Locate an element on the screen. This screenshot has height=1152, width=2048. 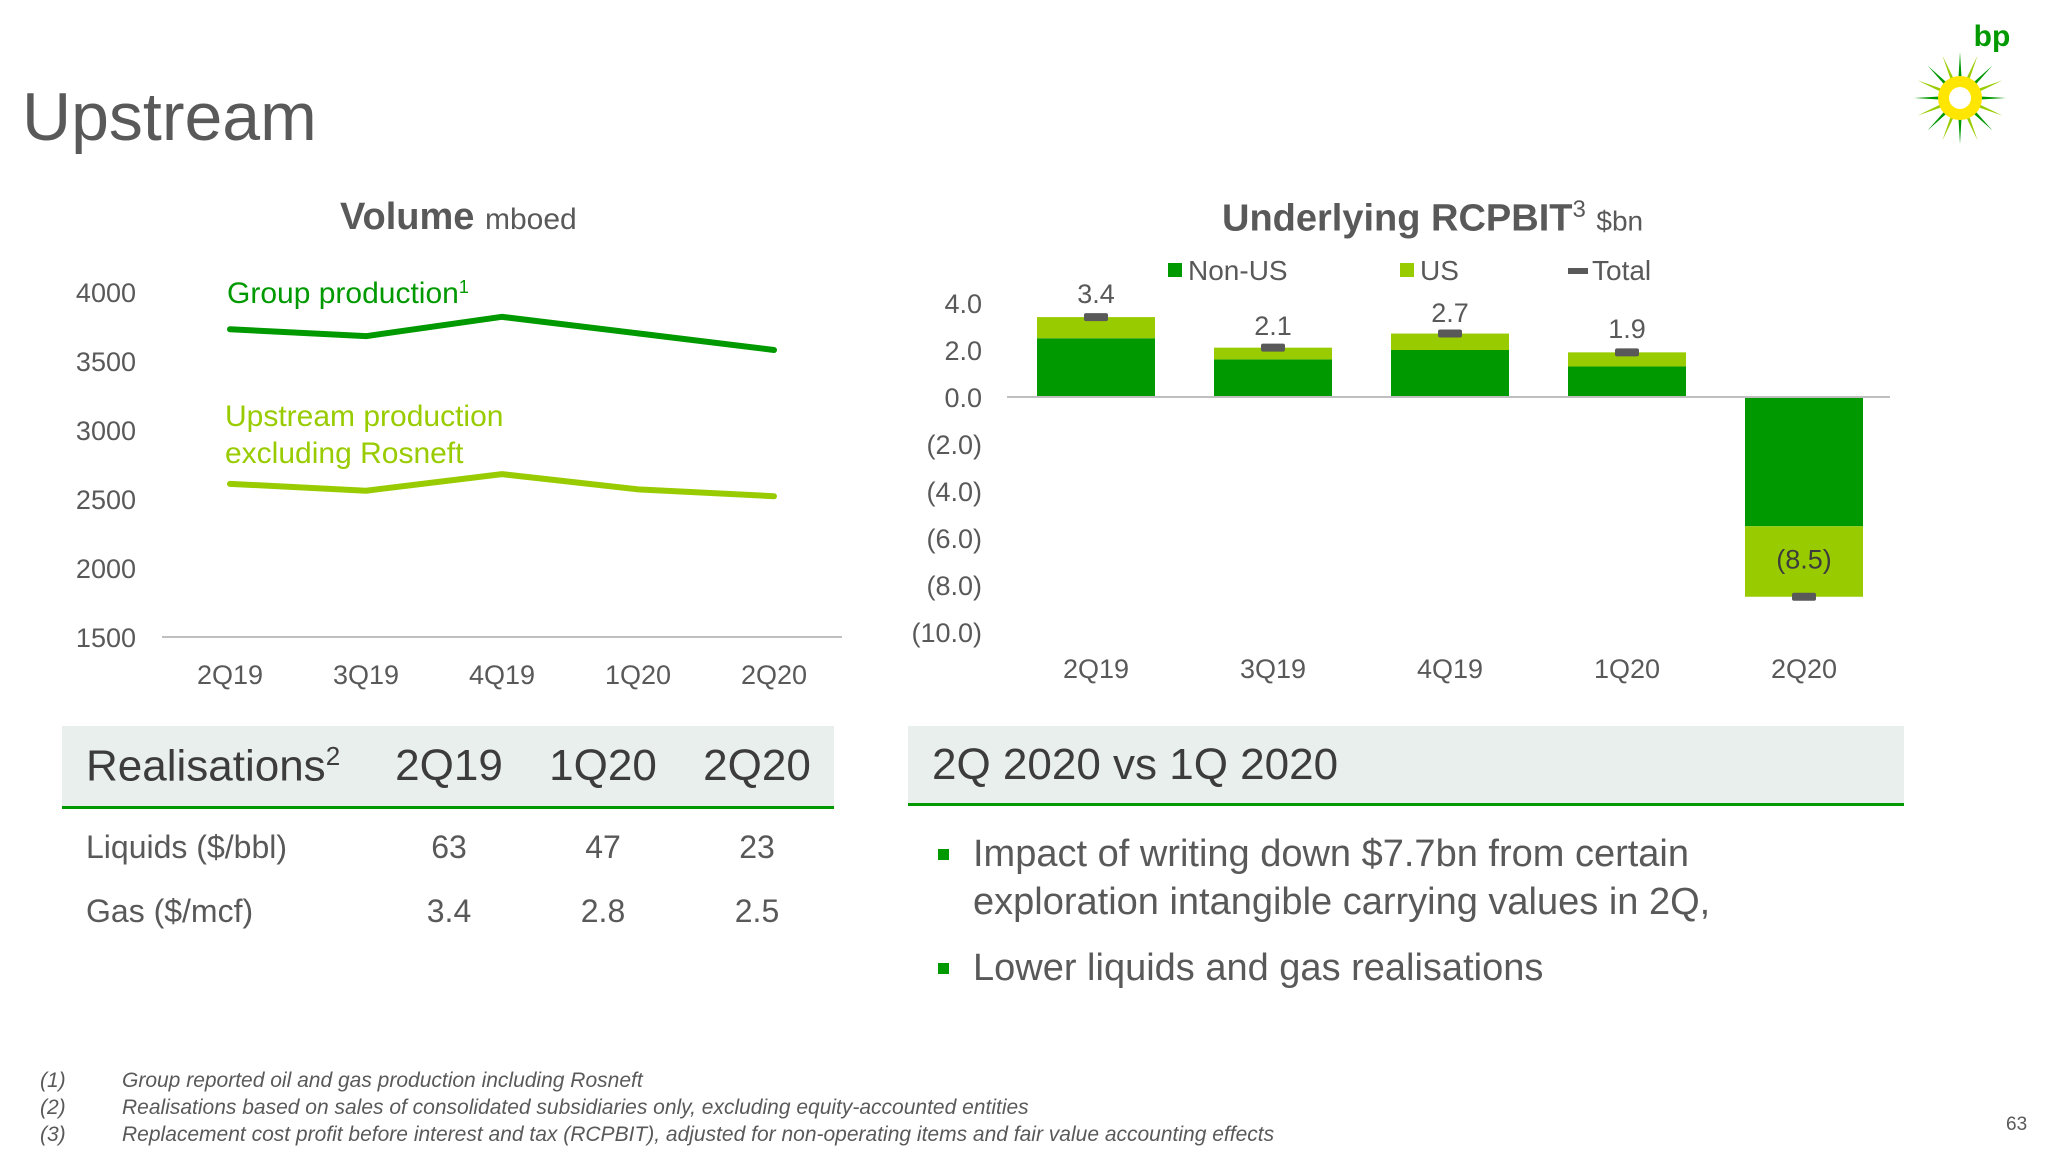
legend-swatch-us is located at coordinates (1407, 270).